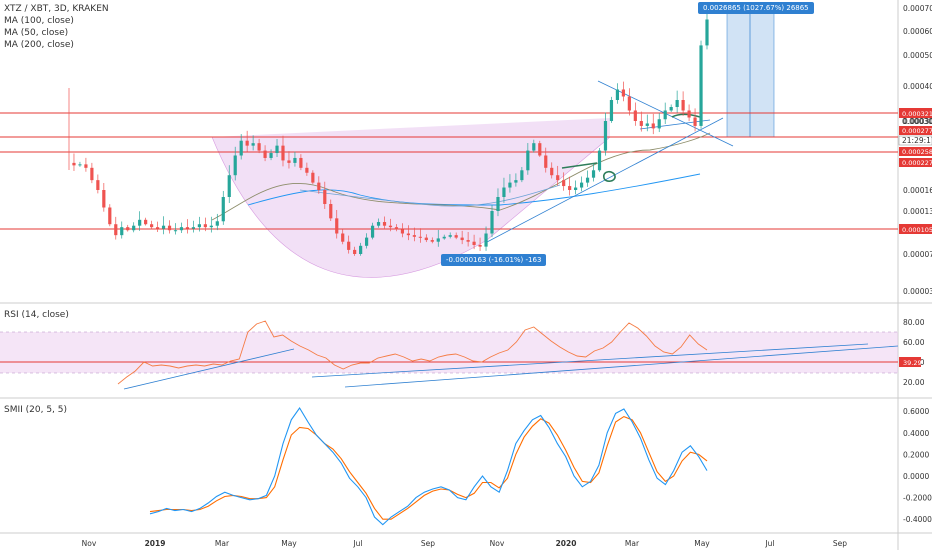 The width and height of the screenshot is (932, 550). What do you see at coordinates (917, 114) in the screenshot?
I see `price-tag-text: 0.0003212` at bounding box center [917, 114].